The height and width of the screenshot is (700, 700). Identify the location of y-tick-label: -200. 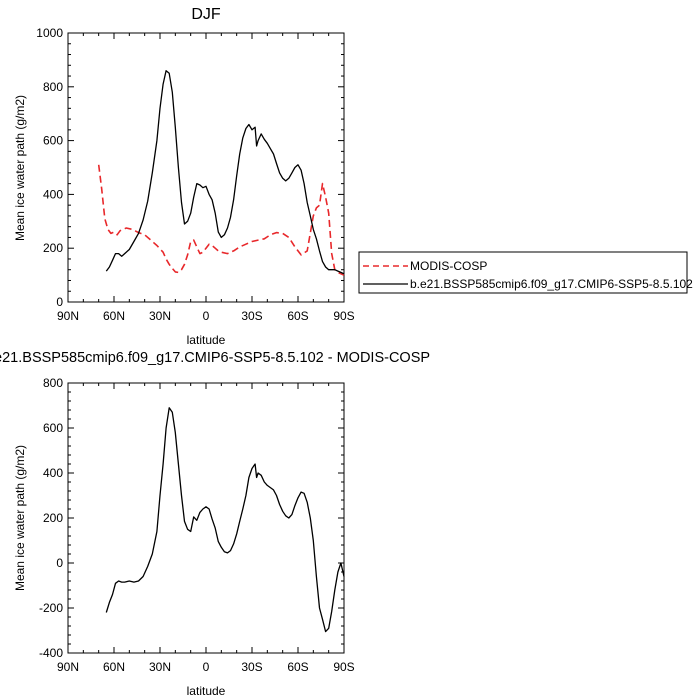
(51, 608).